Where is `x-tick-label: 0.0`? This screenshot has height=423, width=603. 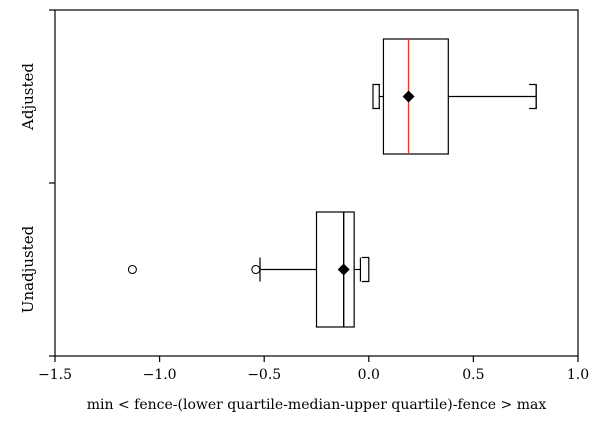
x-tick-label: 0.0 is located at coordinates (369, 375).